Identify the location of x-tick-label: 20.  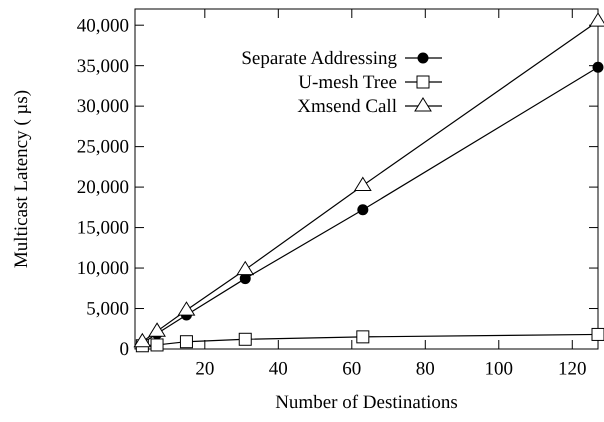
(204, 369).